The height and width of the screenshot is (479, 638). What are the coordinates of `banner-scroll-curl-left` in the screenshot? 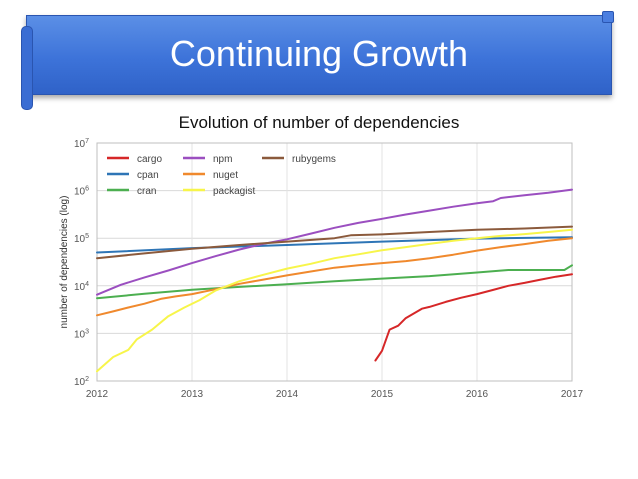 It's located at (27, 68).